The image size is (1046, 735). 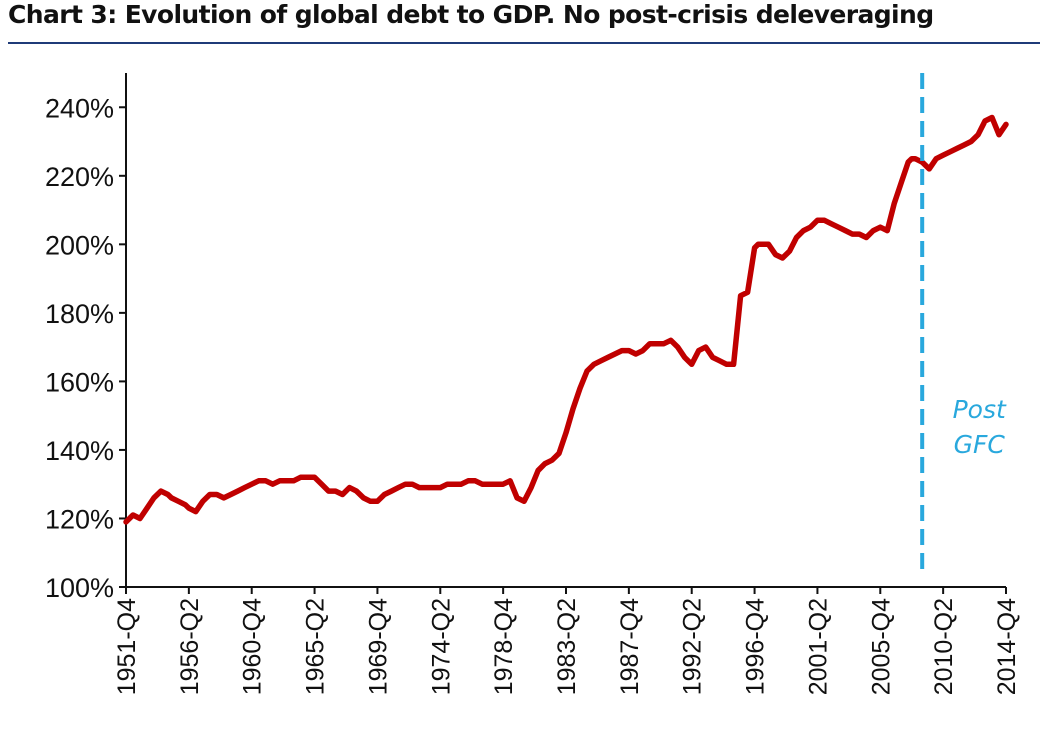 I want to click on post-gfc-label: Post, so click(x=980, y=409).